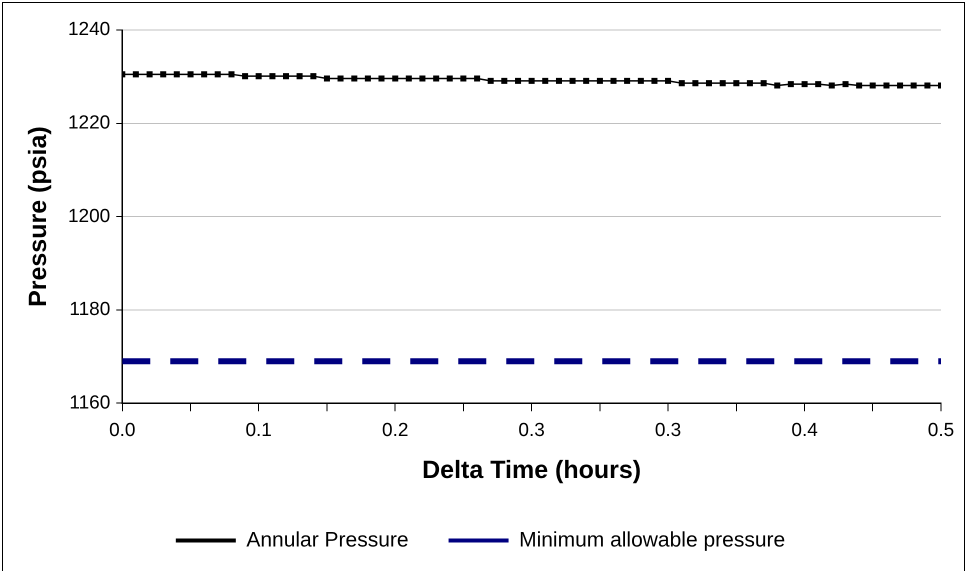 This screenshot has width=975, height=571. Describe the element at coordinates (327, 540) in the screenshot. I see `legend-label: Annular Pressure` at that location.